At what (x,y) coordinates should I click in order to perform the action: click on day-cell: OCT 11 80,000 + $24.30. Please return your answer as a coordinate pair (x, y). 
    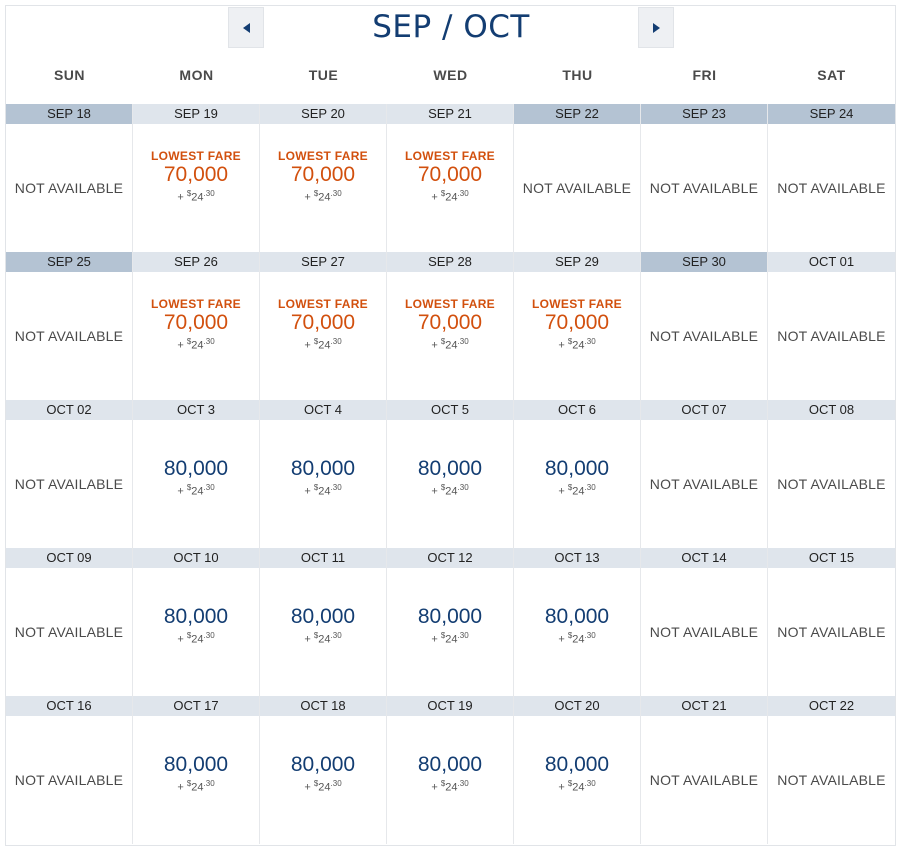
    Looking at the image, I should click on (323, 622).